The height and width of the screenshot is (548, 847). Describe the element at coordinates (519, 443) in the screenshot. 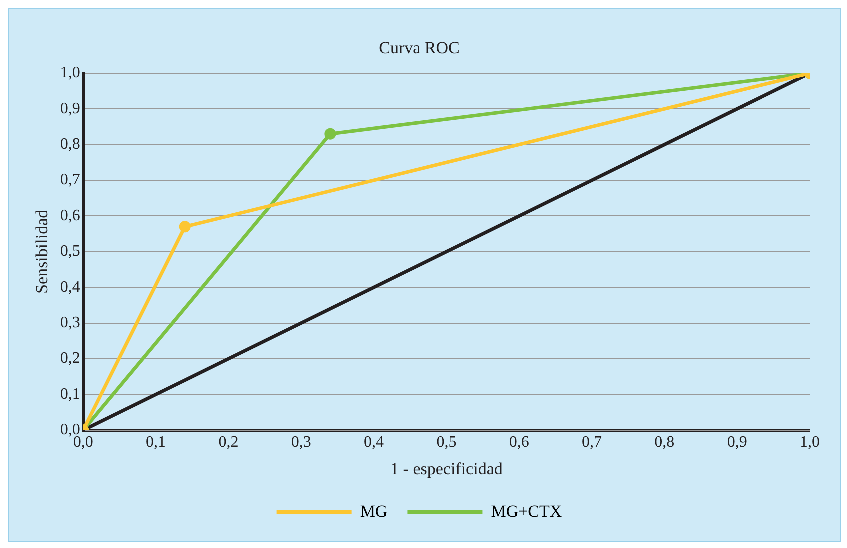

I see `x-tick-label: 0,6` at that location.